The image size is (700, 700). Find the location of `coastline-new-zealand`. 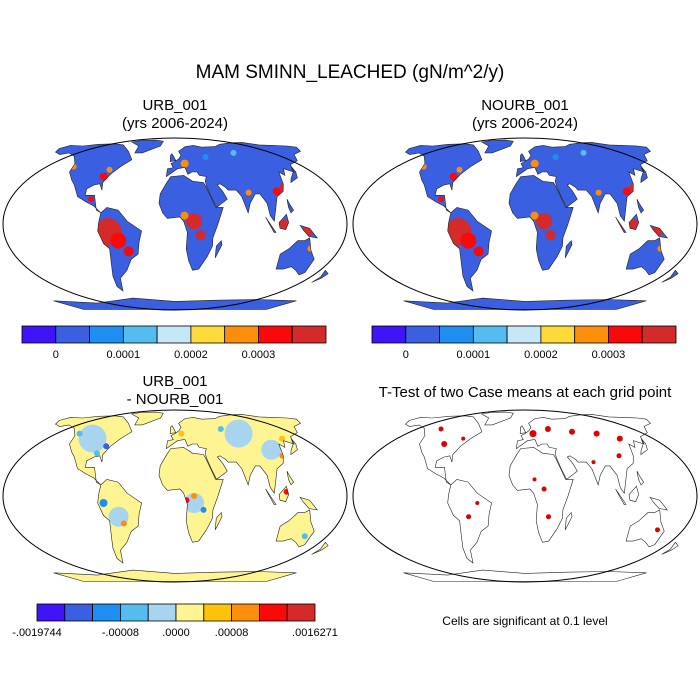

coastline-new-zealand is located at coordinates (670, 276).